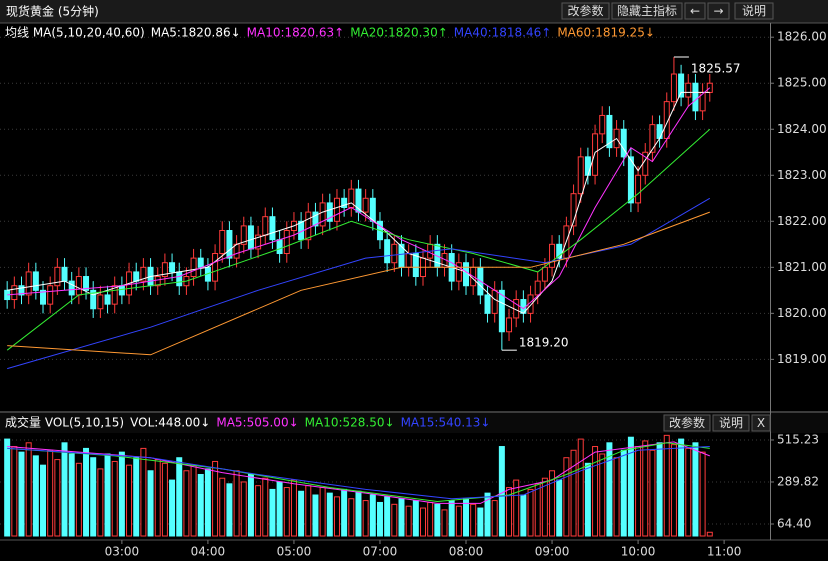  I want to click on button-label: 隐藏主指标, so click(647, 10).